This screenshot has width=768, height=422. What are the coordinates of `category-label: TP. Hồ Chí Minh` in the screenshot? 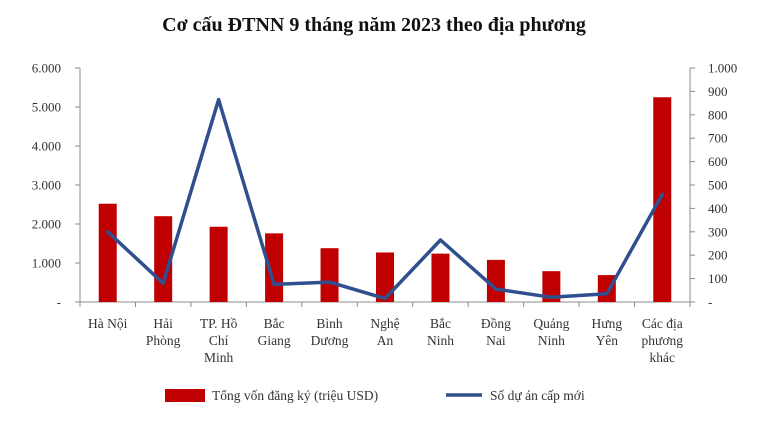 It's located at (219, 340).